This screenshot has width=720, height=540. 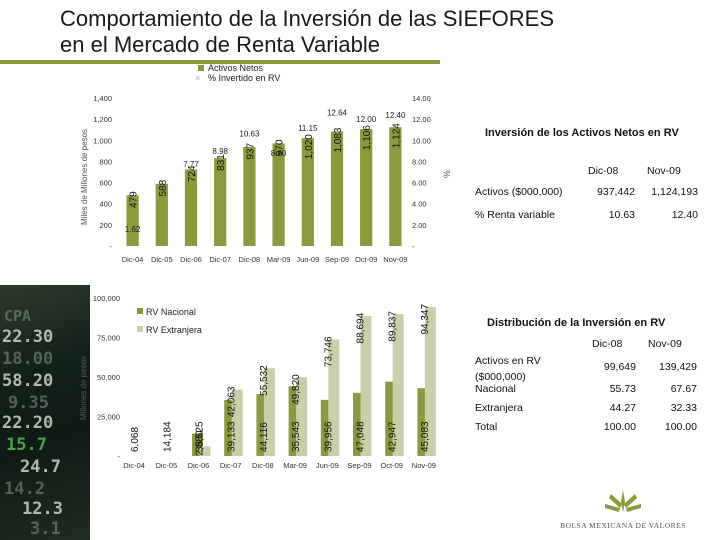 What do you see at coordinates (664, 171) in the screenshot?
I see `table1-col-nov09: Nov-09` at bounding box center [664, 171].